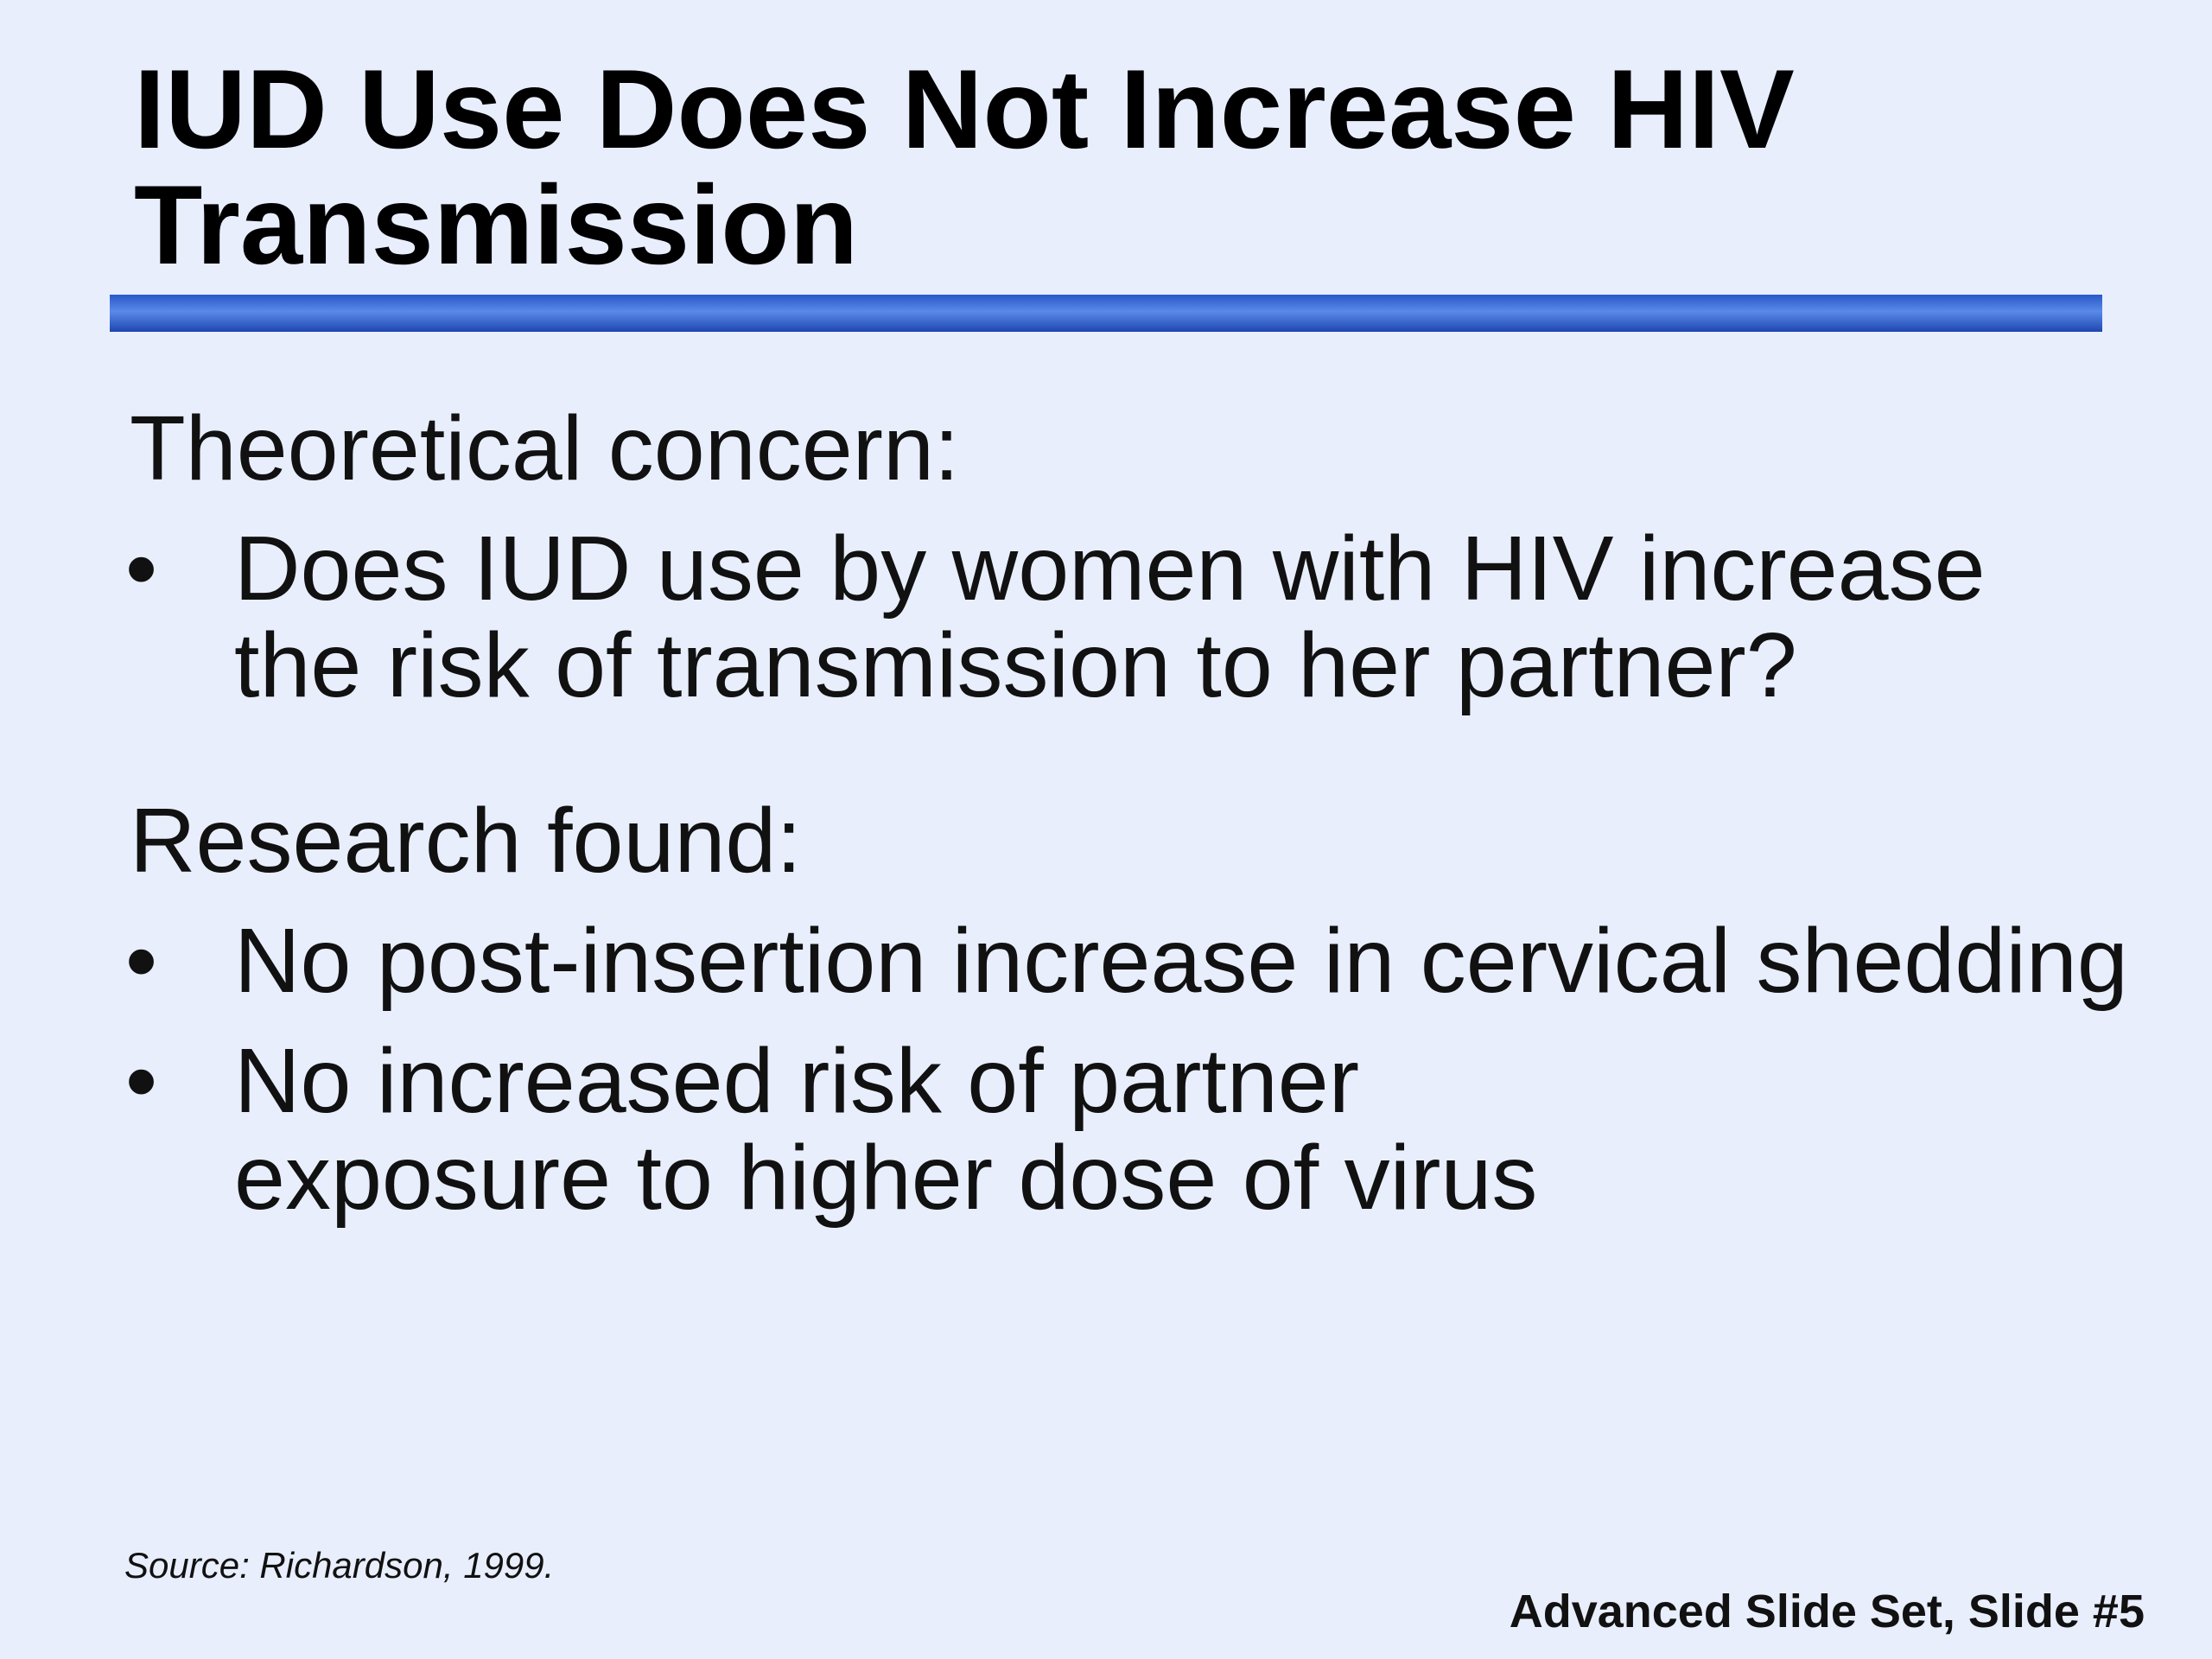 This screenshot has width=2212, height=1659. What do you see at coordinates (964, 109) in the screenshot?
I see `slide-title: IUD Use Does Not Increase HIV` at bounding box center [964, 109].